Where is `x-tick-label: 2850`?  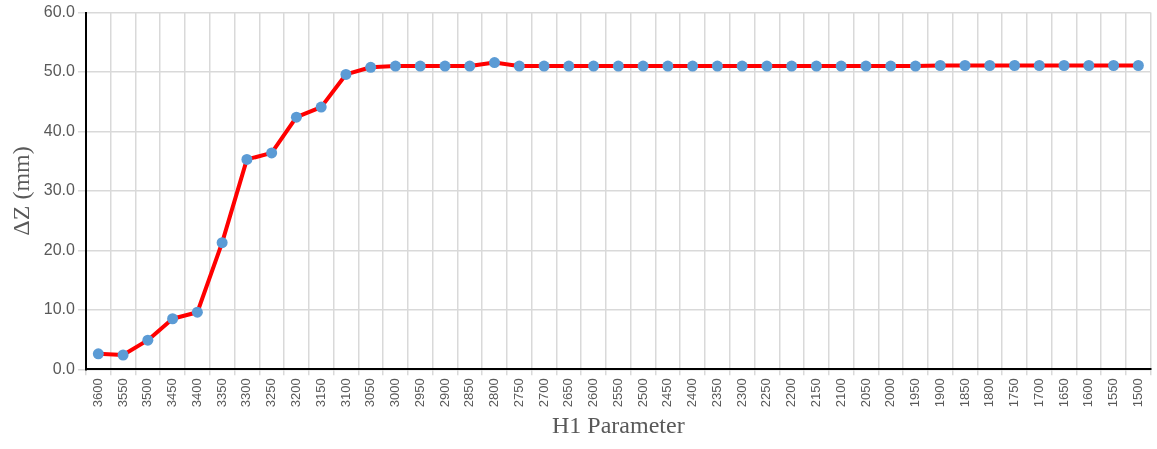
x-tick-label: 2850 is located at coordinates (469, 393).